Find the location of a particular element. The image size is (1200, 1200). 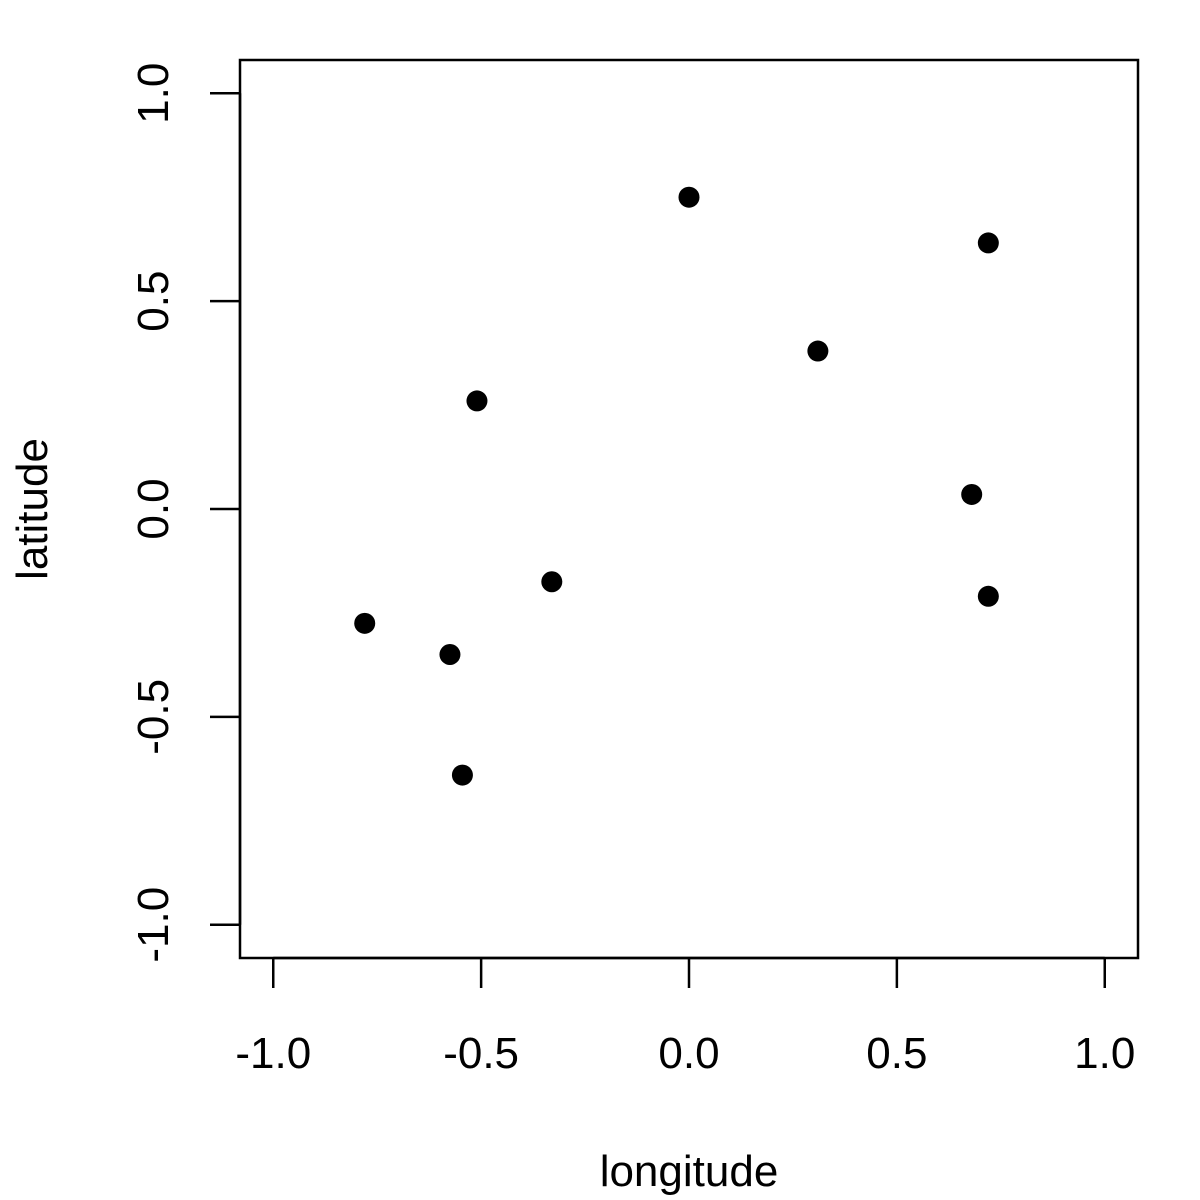

x-tick-label: 0.5 is located at coordinates (896, 1053).